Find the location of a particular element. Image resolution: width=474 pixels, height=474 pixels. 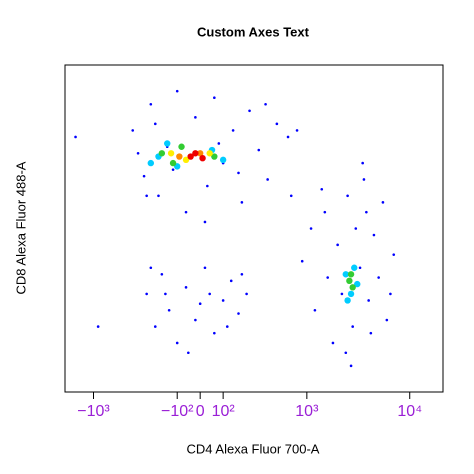

y-axis-label: CD8 Alexa Fluor 488-A is located at coordinates (20, 227).